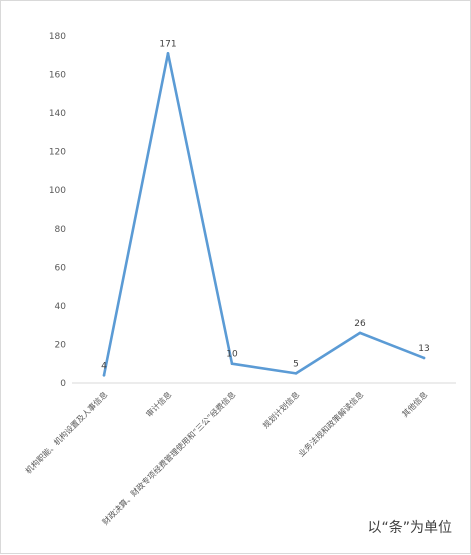 The image size is (471, 555). Describe the element at coordinates (63, 384) in the screenshot. I see `y-tick-label: 0` at that location.